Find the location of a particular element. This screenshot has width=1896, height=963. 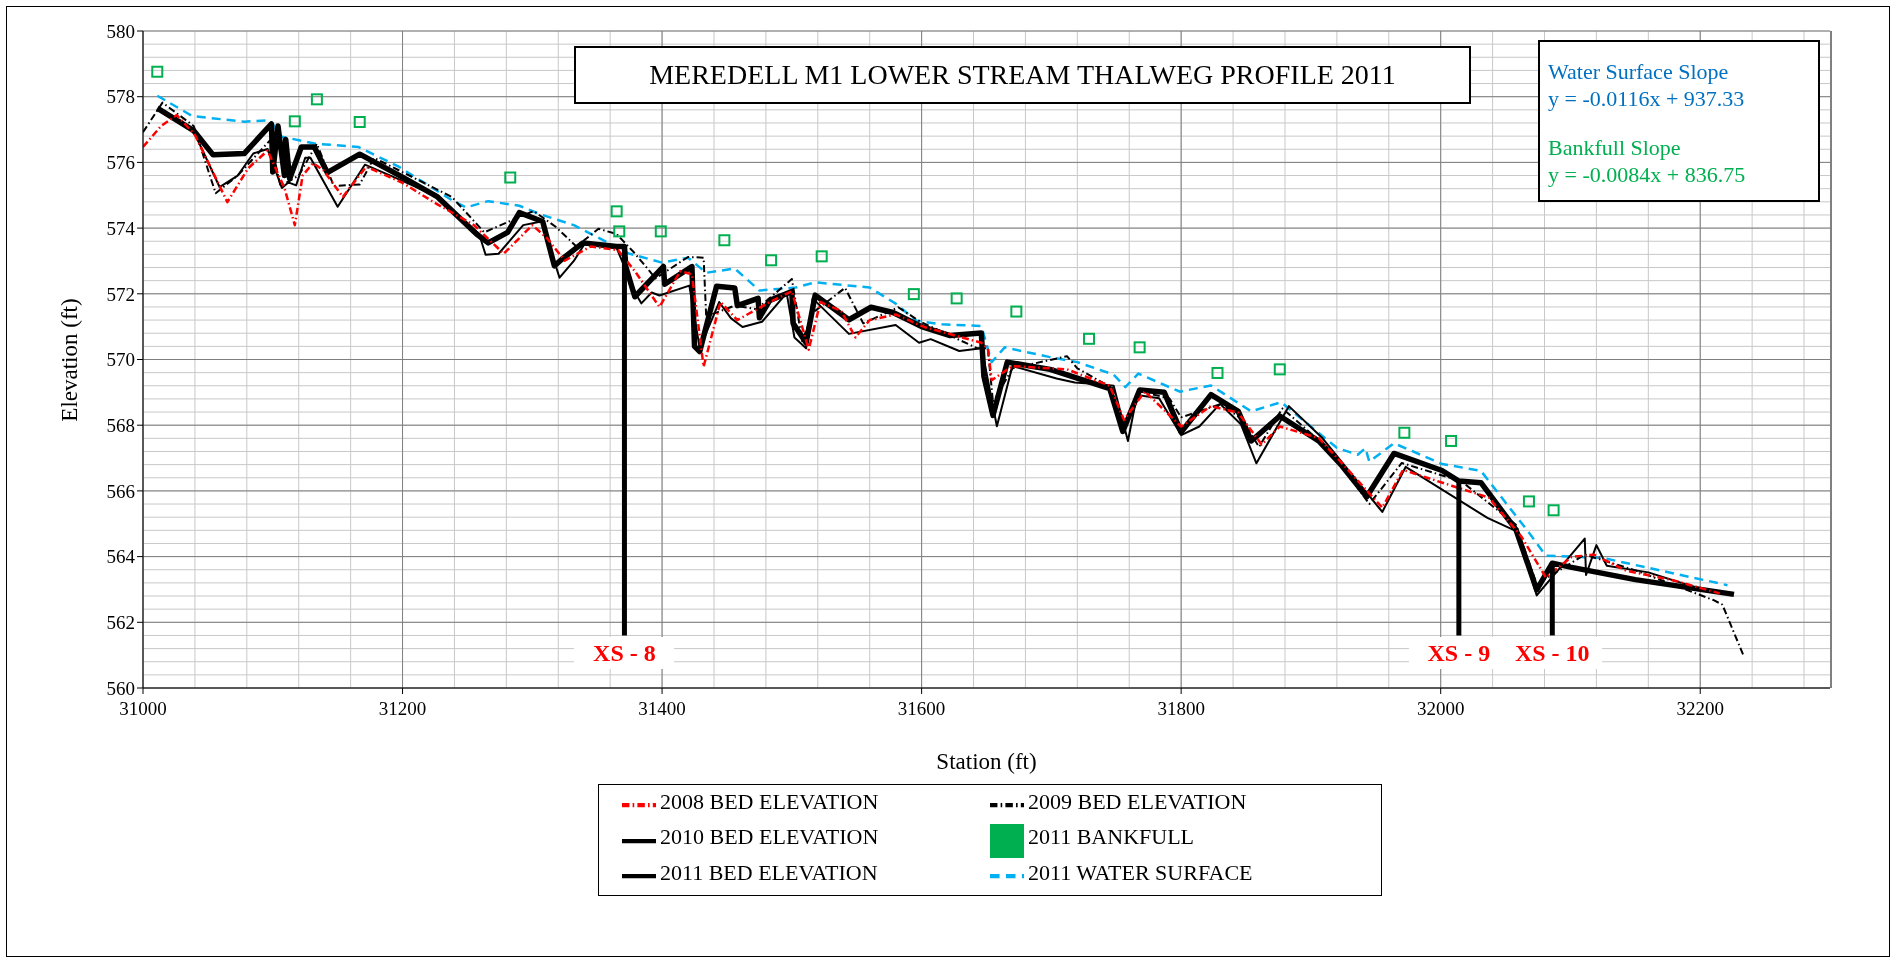

y-tick-label: 568 is located at coordinates (120, 425).